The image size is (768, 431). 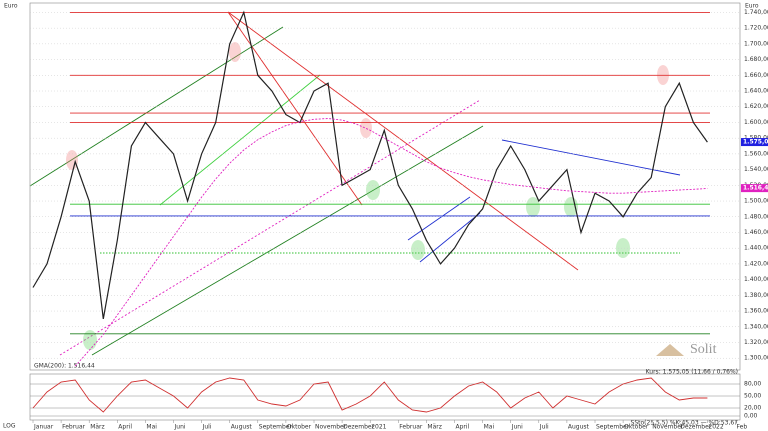 I want to click on brand-logo, so click(x=670, y=350).